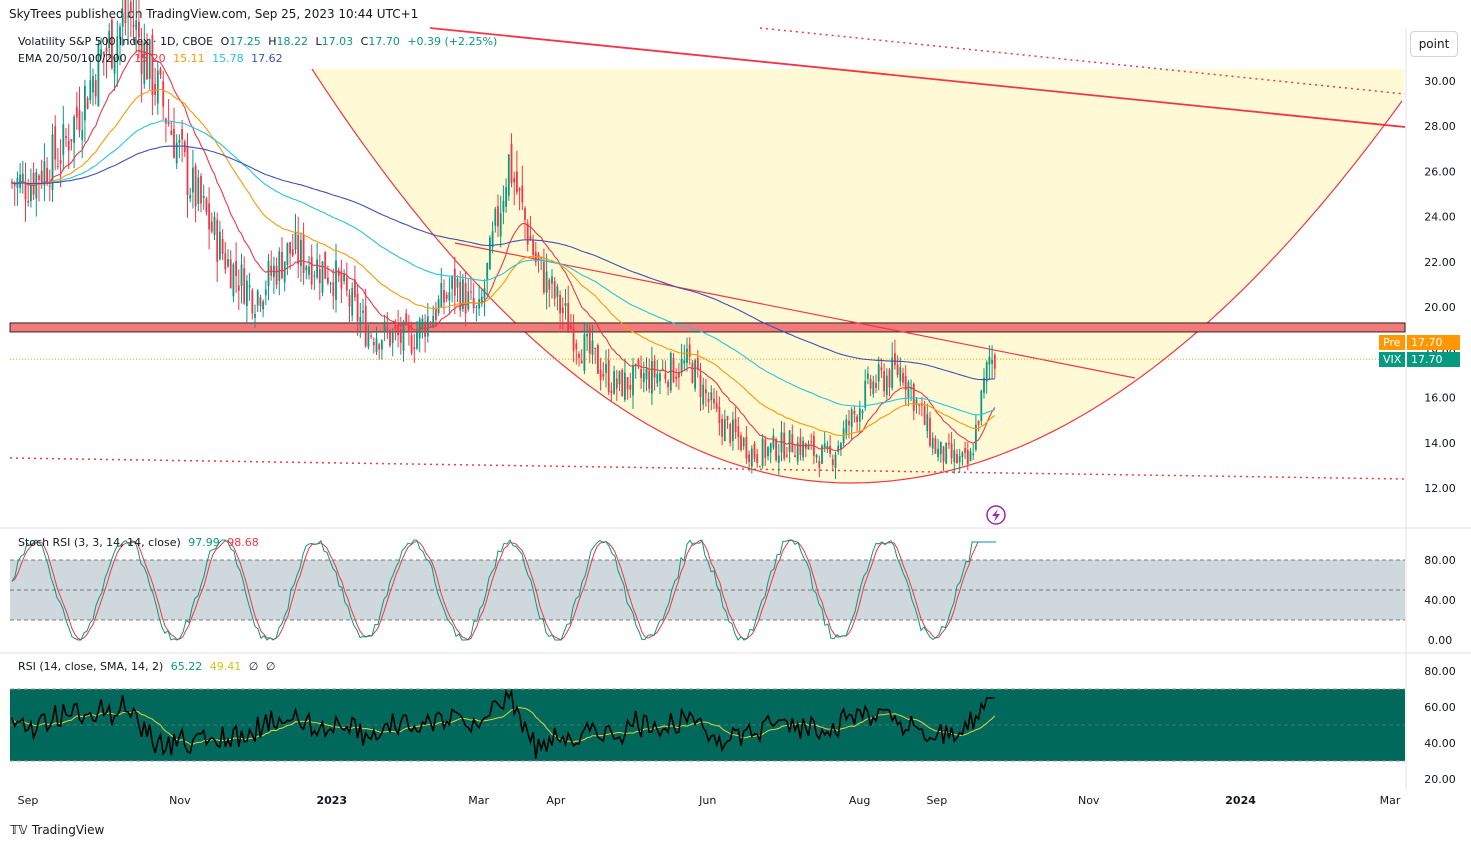 The width and height of the screenshot is (1471, 849). Describe the element at coordinates (337, 41) in the screenshot. I see `ohlc-l: 17.03` at that location.